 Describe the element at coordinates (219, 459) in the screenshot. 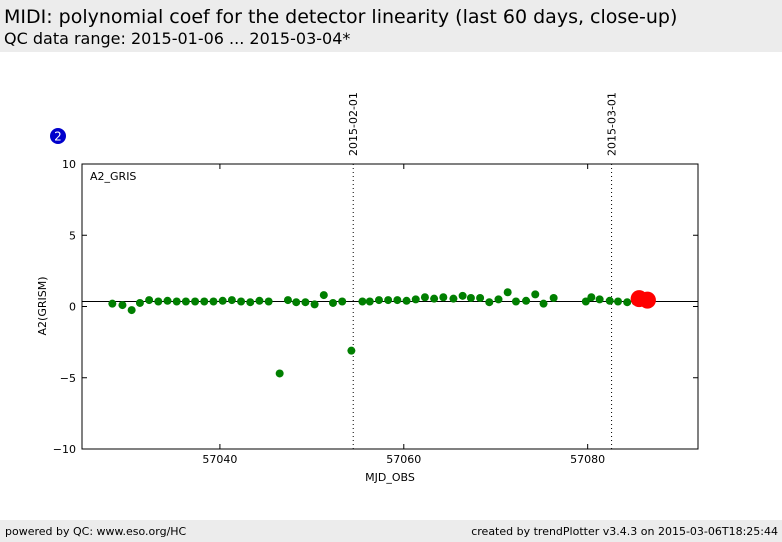

I see `x-tick-label: 57040` at that location.